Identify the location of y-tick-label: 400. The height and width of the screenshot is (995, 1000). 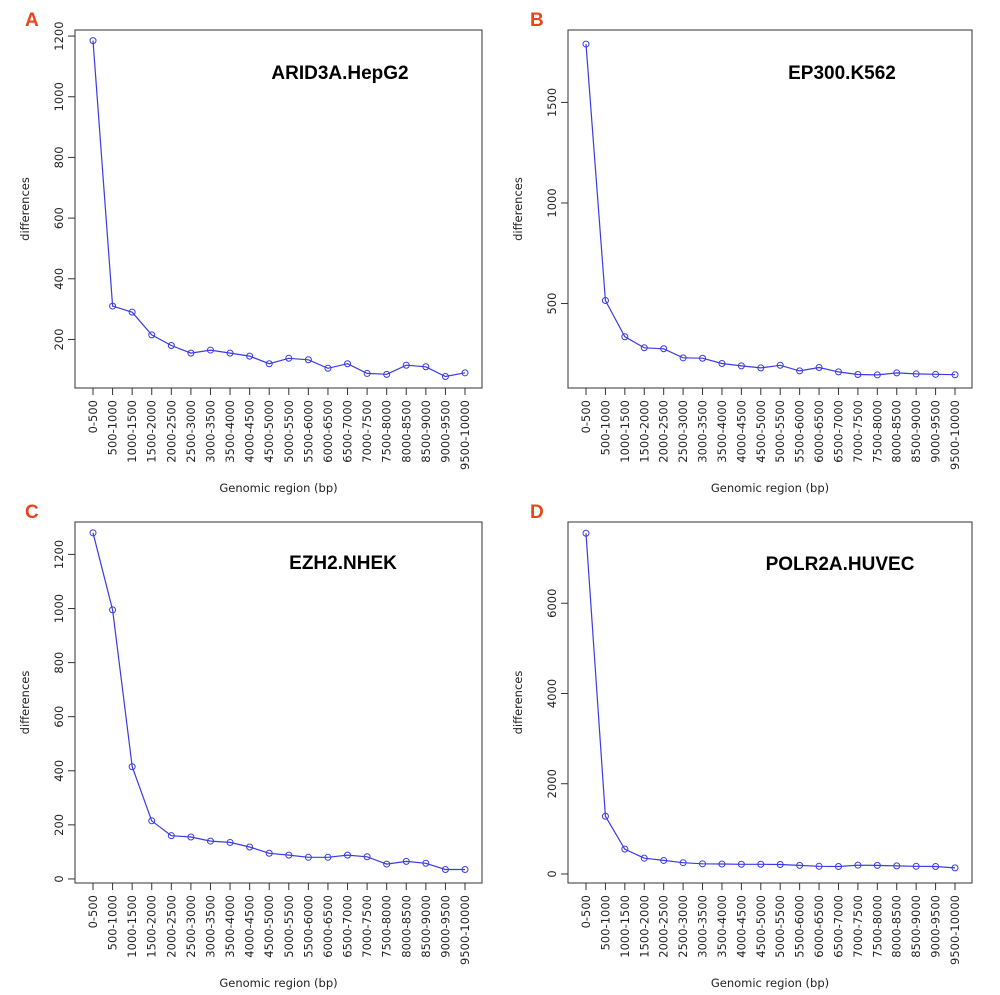
(59, 771).